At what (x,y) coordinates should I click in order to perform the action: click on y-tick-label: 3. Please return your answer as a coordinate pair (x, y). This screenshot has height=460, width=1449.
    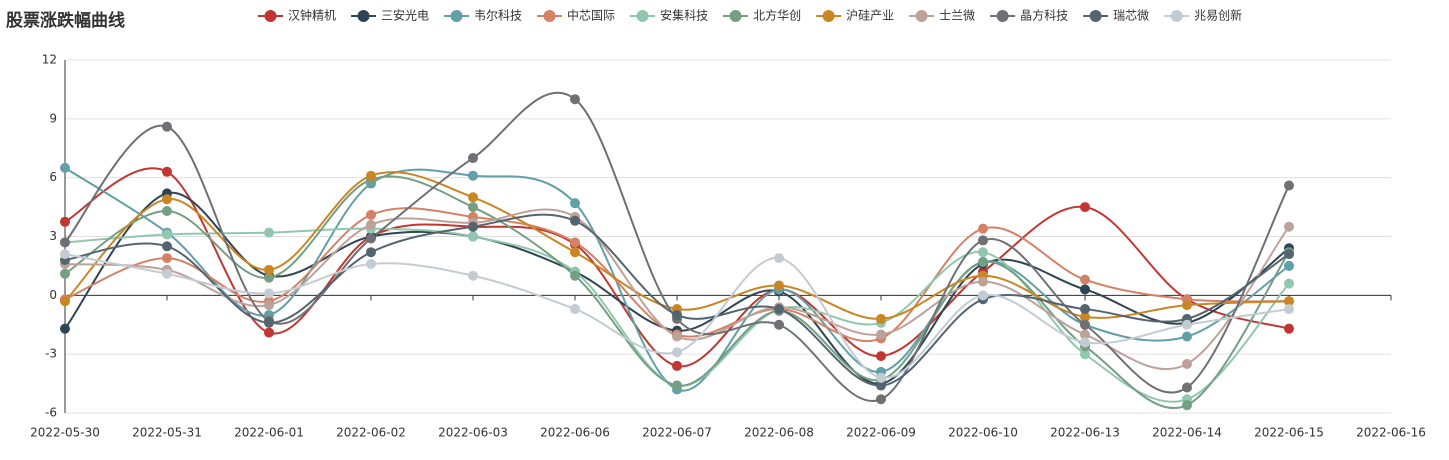
    Looking at the image, I should click on (53, 236).